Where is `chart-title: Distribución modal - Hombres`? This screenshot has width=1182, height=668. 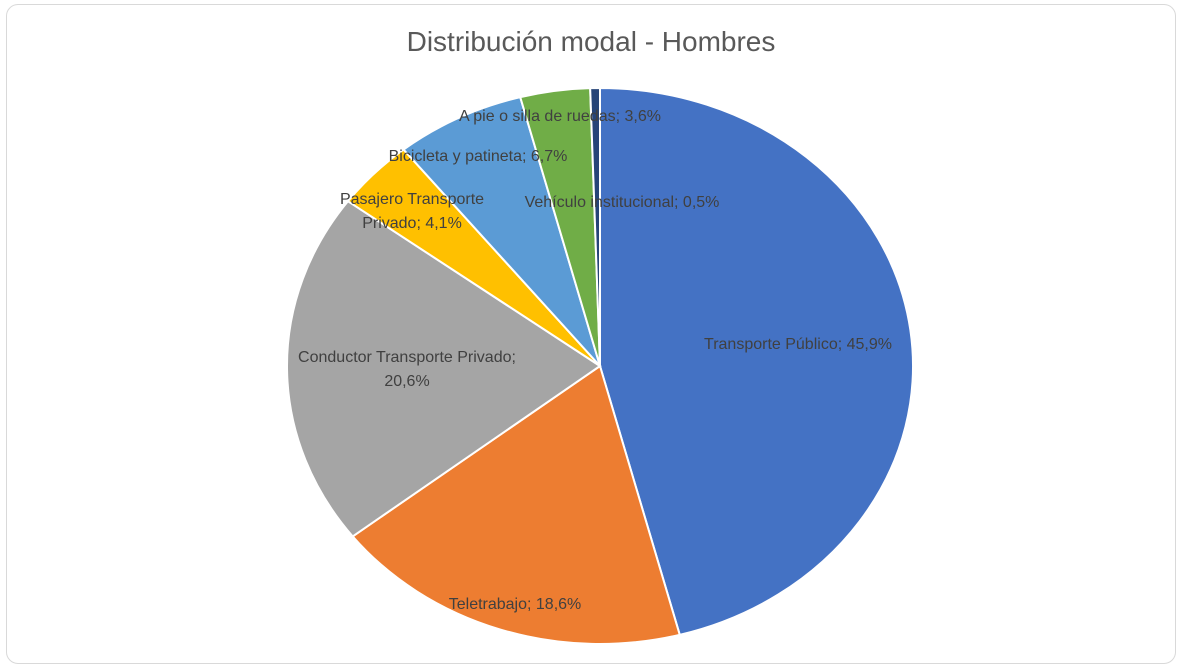 chart-title: Distribución modal - Hombres is located at coordinates (591, 41).